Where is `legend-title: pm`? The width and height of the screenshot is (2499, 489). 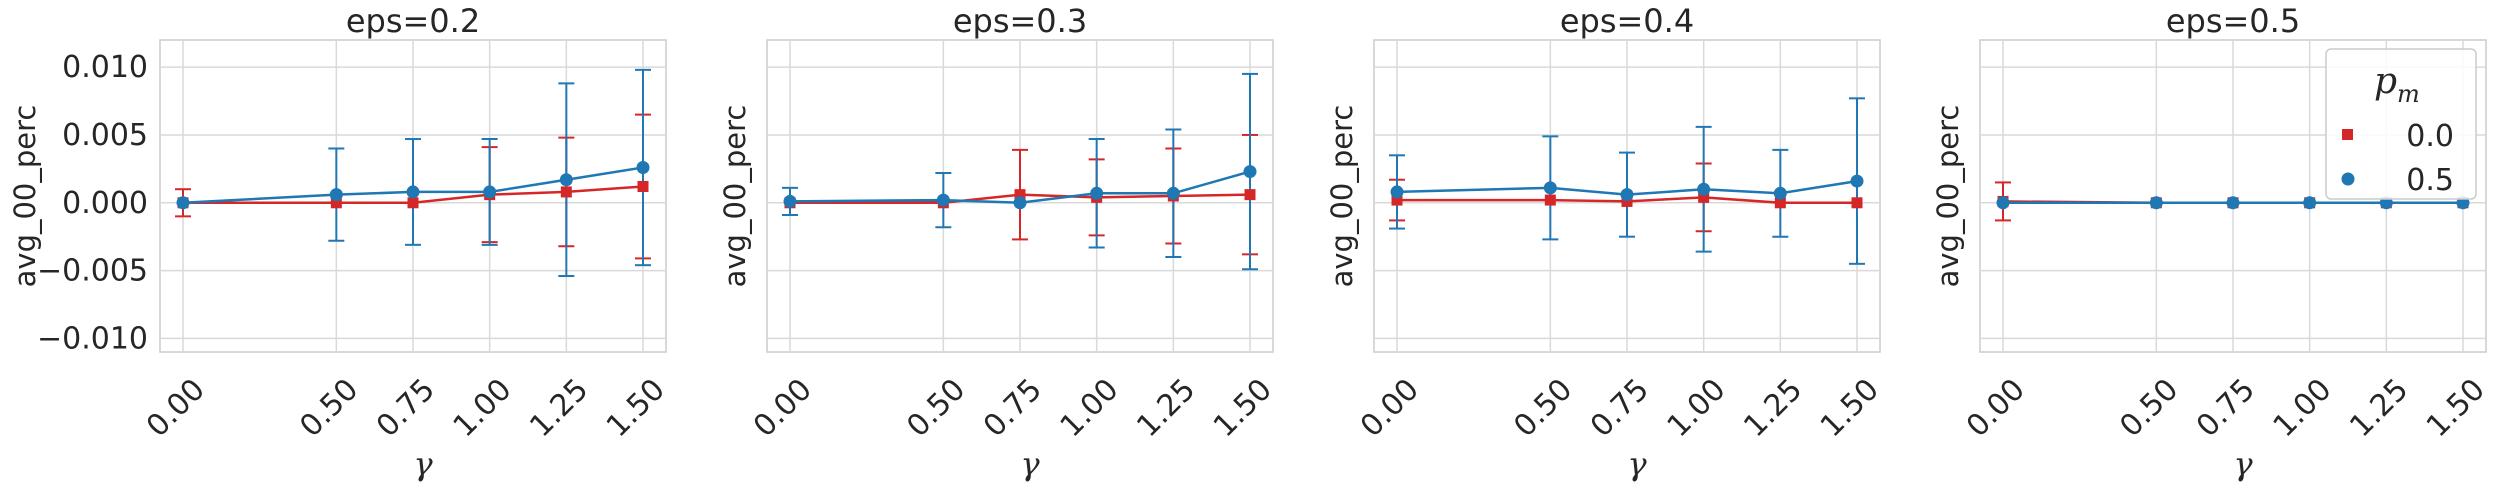
legend-title: pm is located at coordinates (2397, 84).